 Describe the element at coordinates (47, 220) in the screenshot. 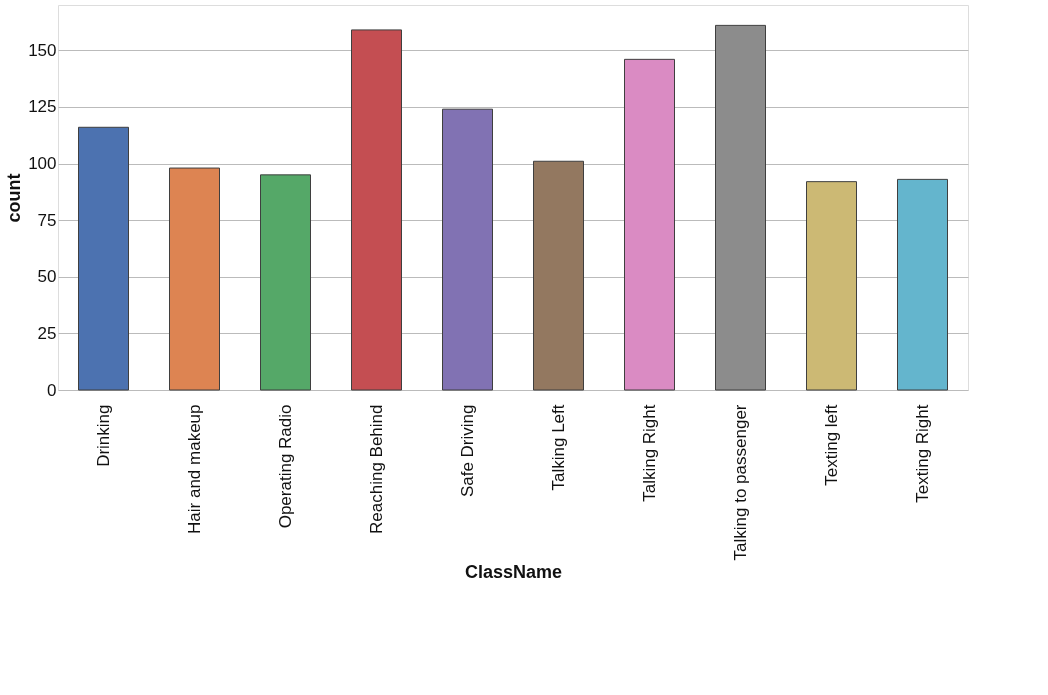

I see `y-tick-label: 75` at that location.